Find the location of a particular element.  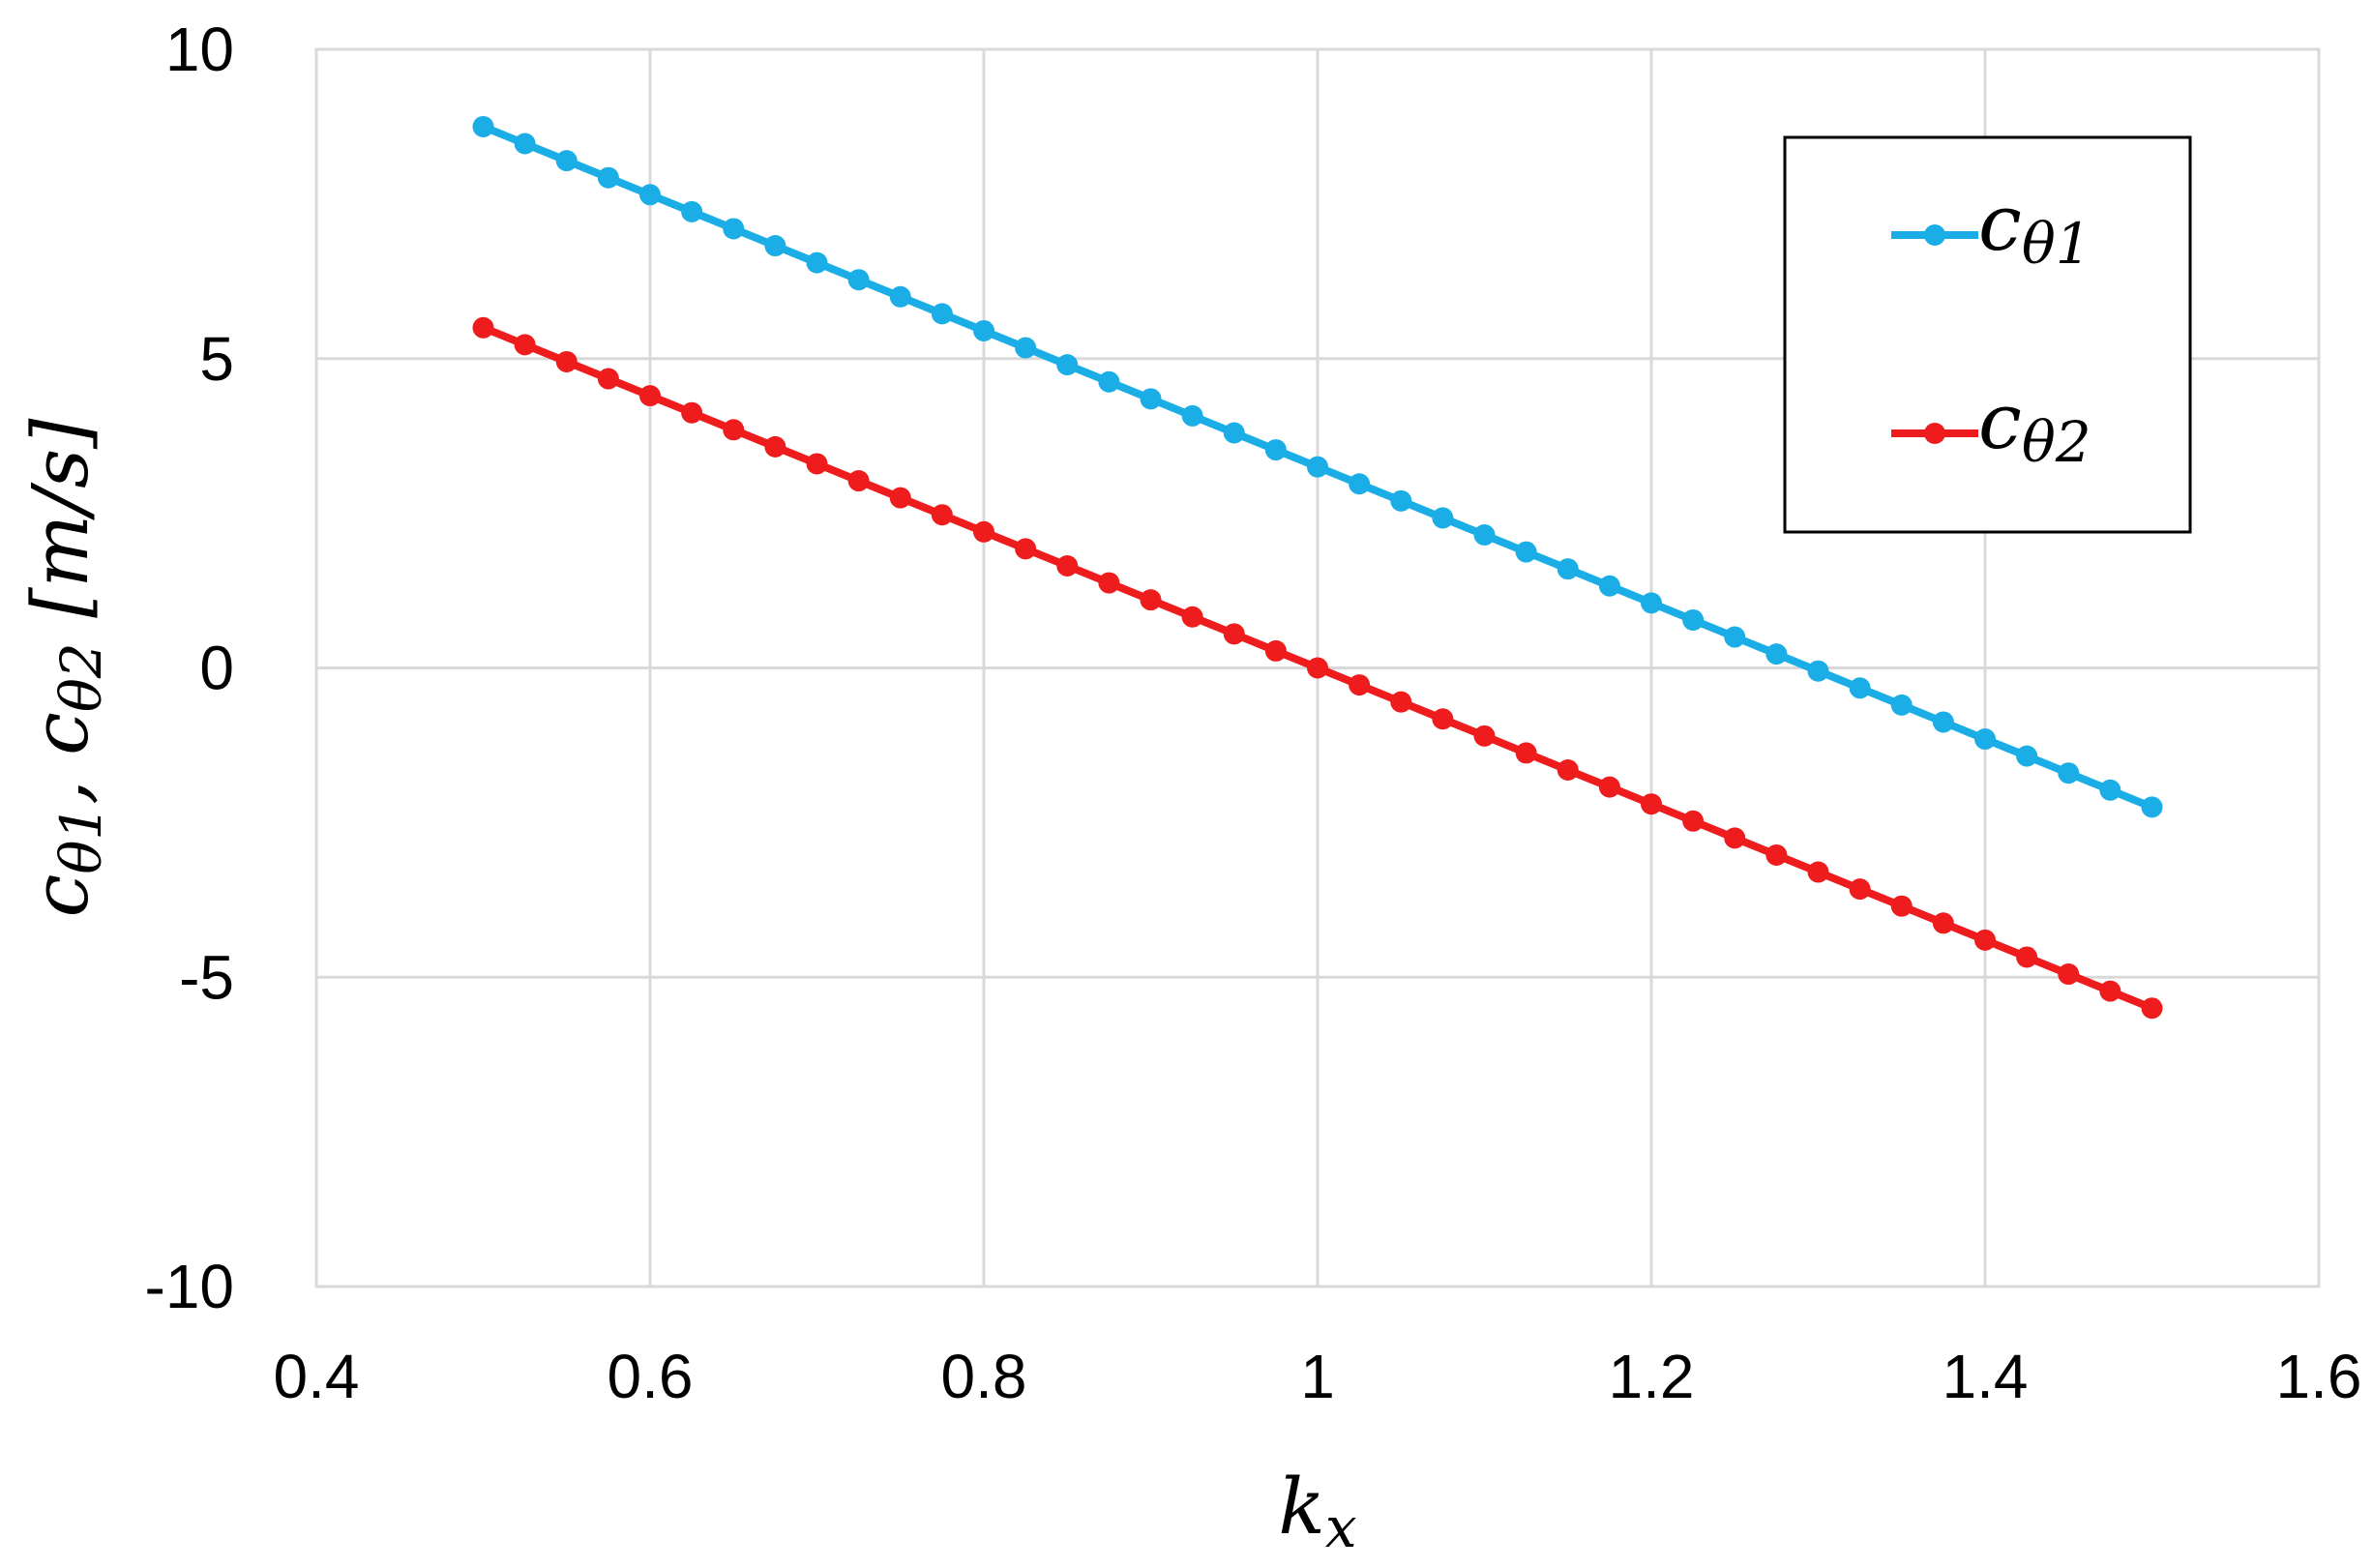

y-tick-label: 5 is located at coordinates (217, 359).